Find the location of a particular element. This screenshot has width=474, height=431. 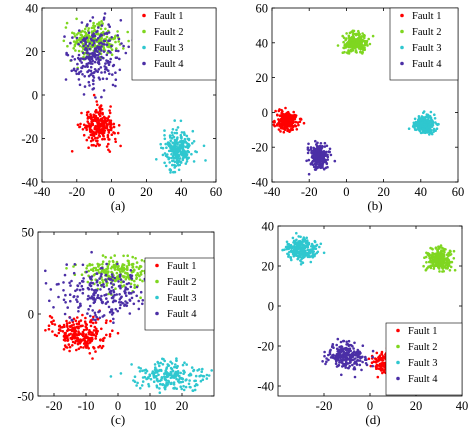

x-tick-label: 20 is located at coordinates (182, 406).